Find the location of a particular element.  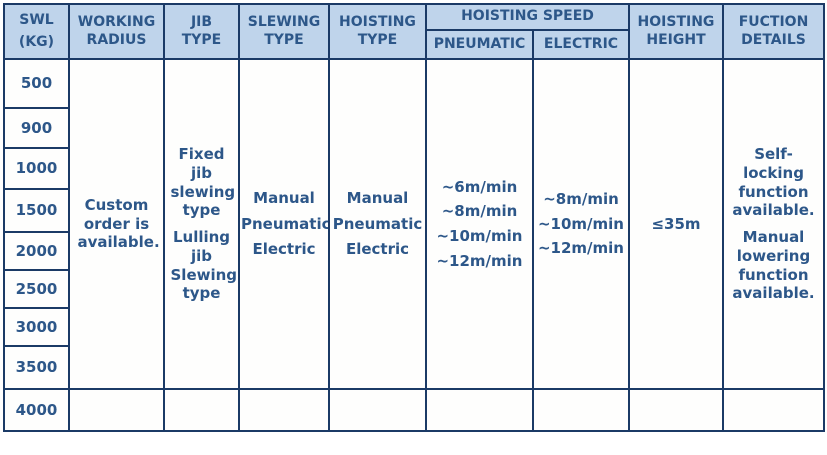

swl-value-cell: 2000 is located at coordinates (36, 251).